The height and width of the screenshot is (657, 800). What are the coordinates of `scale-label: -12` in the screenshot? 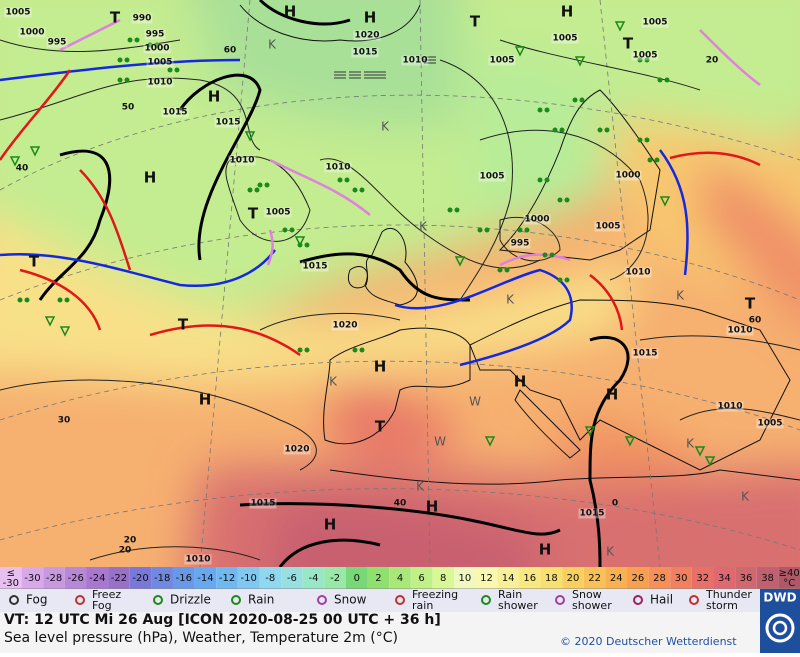 It's located at (227, 578).